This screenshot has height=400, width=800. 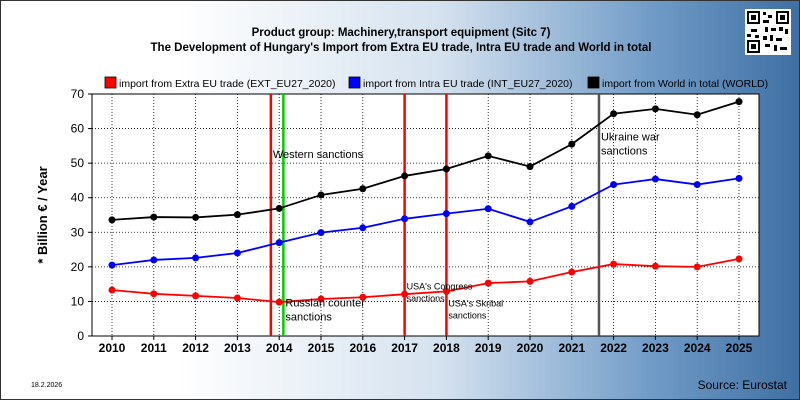 I want to click on qr-code-icon, so click(x=768, y=32).